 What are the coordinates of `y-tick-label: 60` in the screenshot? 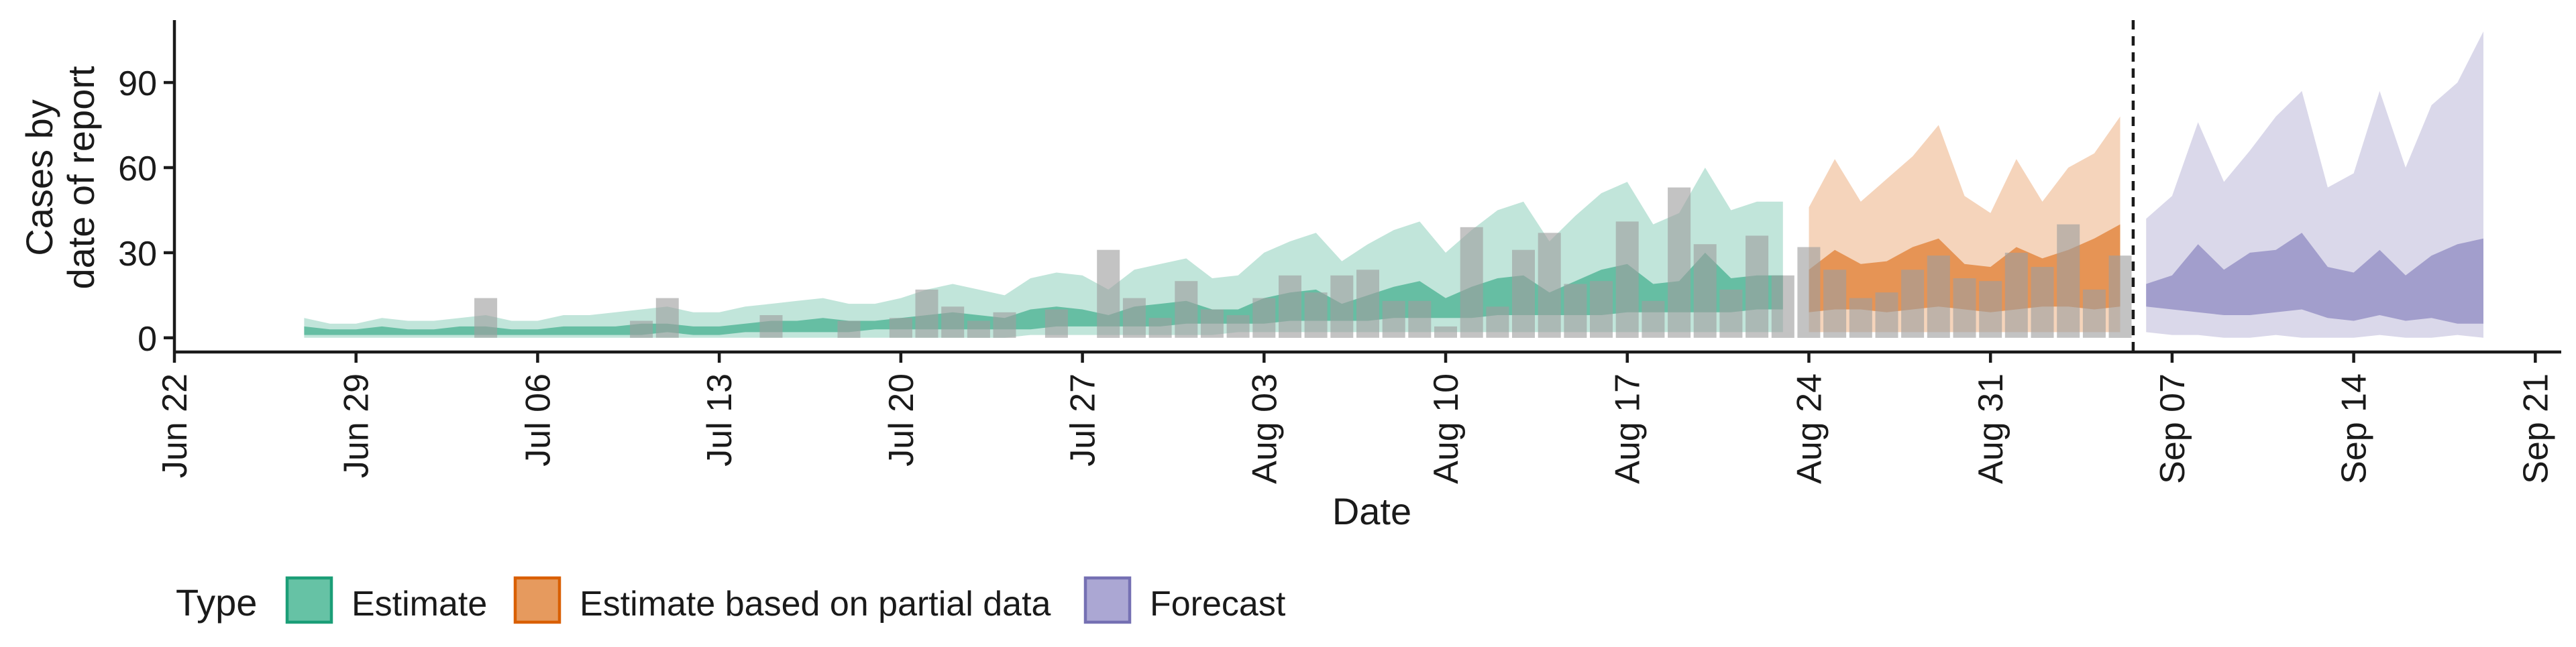 It's located at (137, 169).